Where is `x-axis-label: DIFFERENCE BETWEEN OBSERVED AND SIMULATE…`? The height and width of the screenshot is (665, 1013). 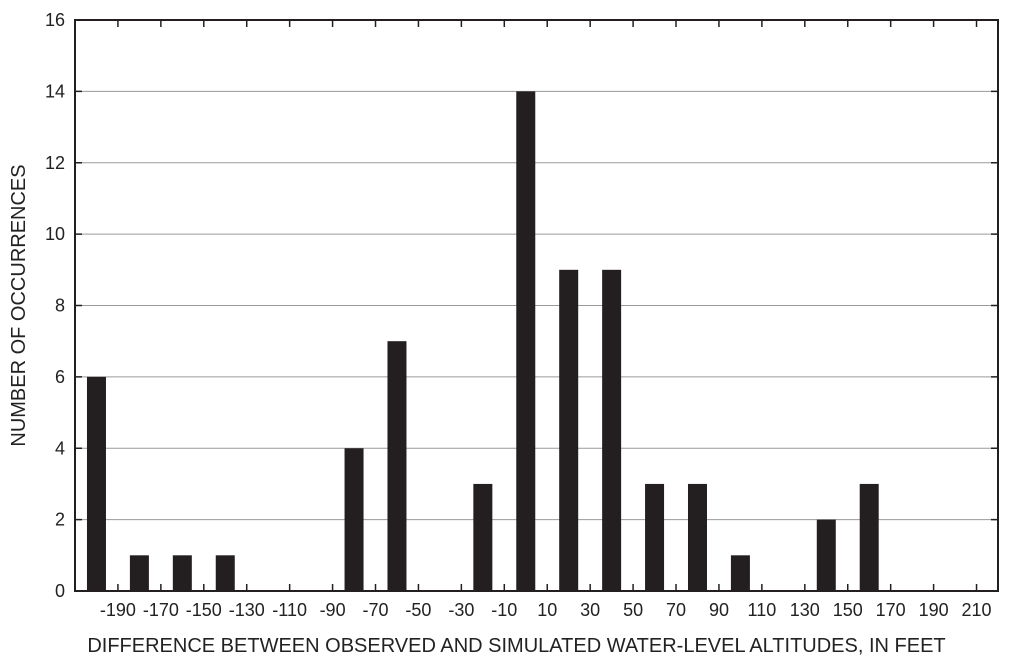
x-axis-label: DIFFERENCE BETWEEN OBSERVED AND SIMULATE… is located at coordinates (516, 646).